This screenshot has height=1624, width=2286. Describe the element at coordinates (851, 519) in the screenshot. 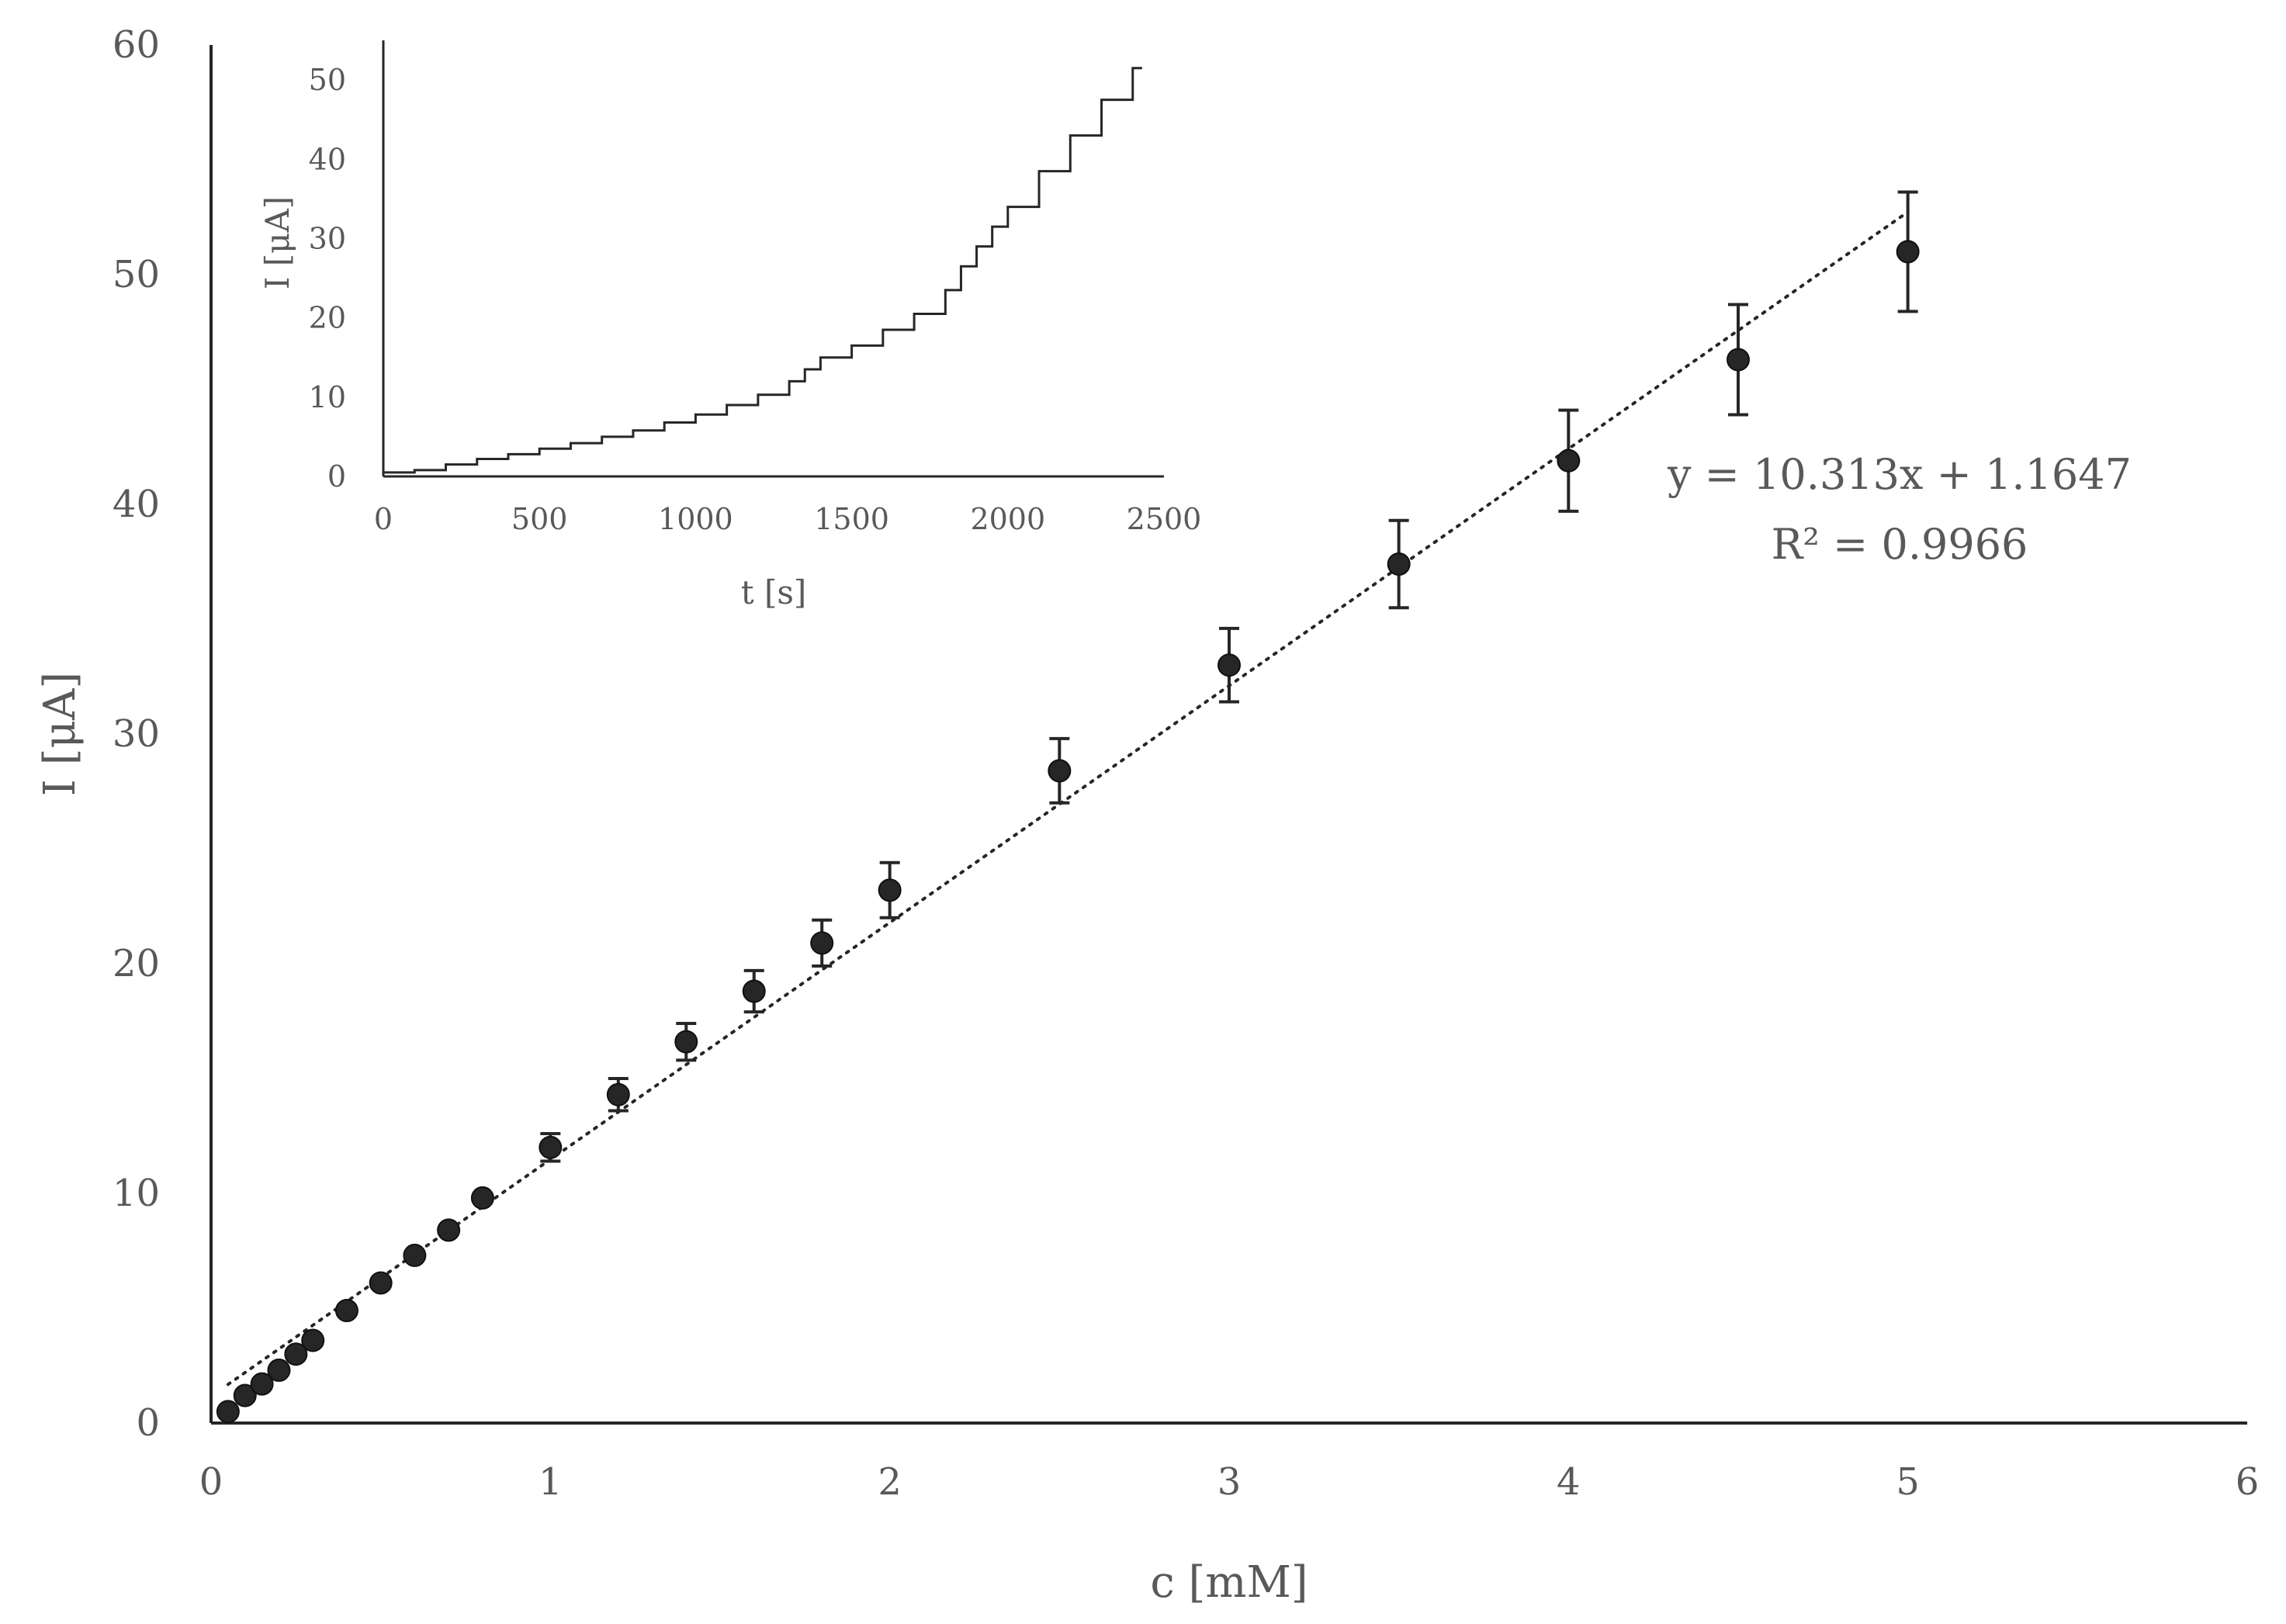

I see `inset-x-tick-label: 1500` at that location.